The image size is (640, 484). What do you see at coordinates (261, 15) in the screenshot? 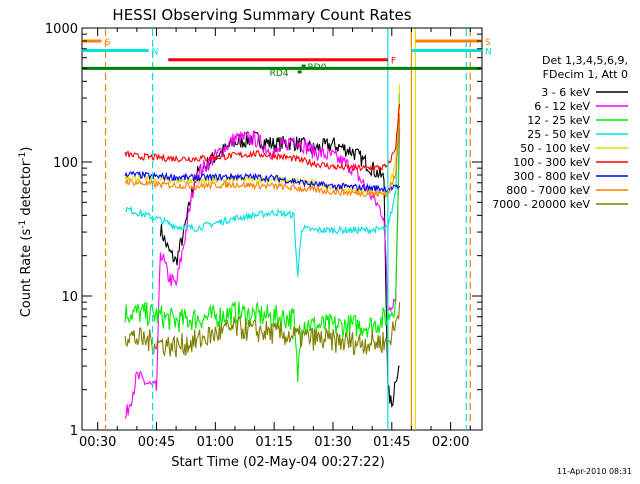
I see `chart-title: HESSI Observing Summary Count Rates` at bounding box center [261, 15].